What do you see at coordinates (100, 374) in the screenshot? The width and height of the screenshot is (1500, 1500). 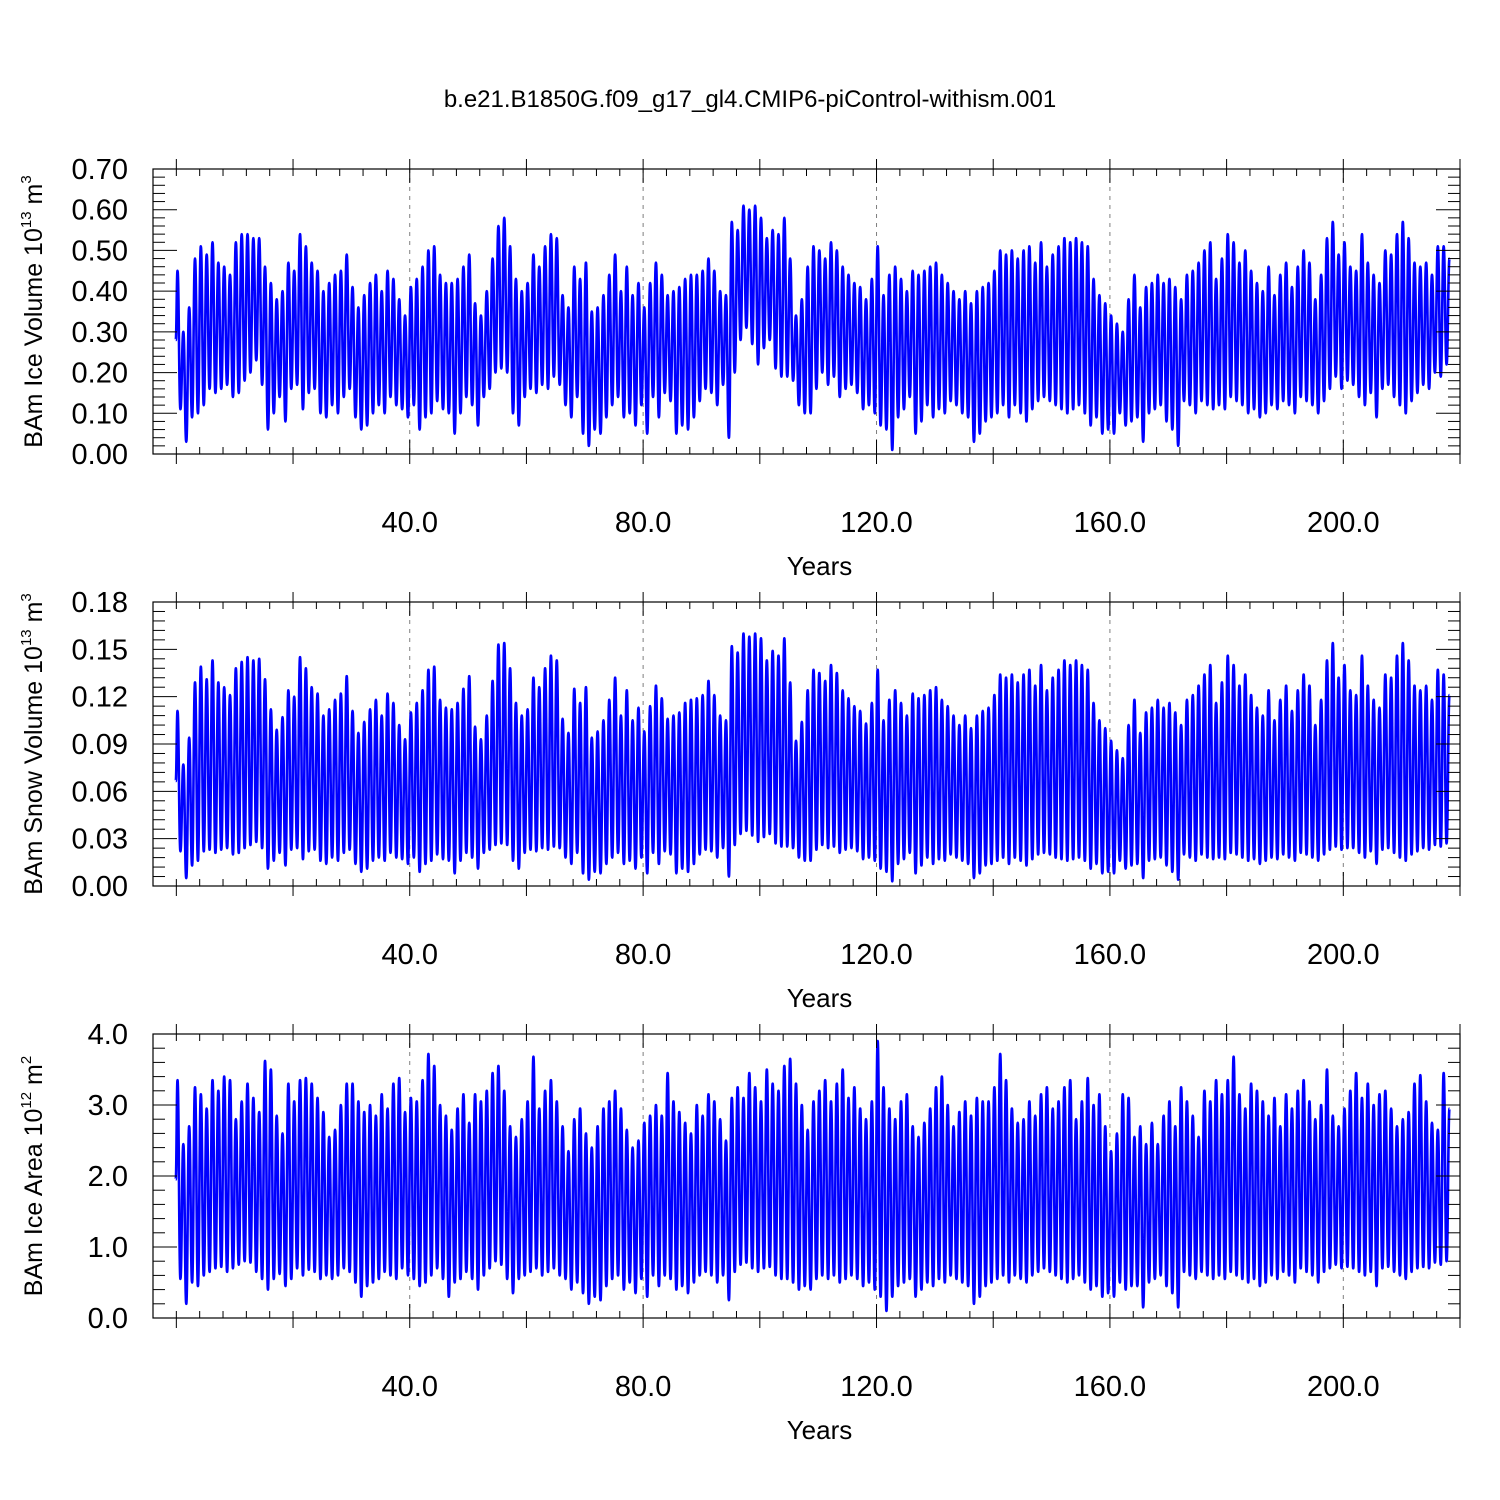 I see `y-tick-label-ice-volume-2: 0.20` at bounding box center [100, 374].